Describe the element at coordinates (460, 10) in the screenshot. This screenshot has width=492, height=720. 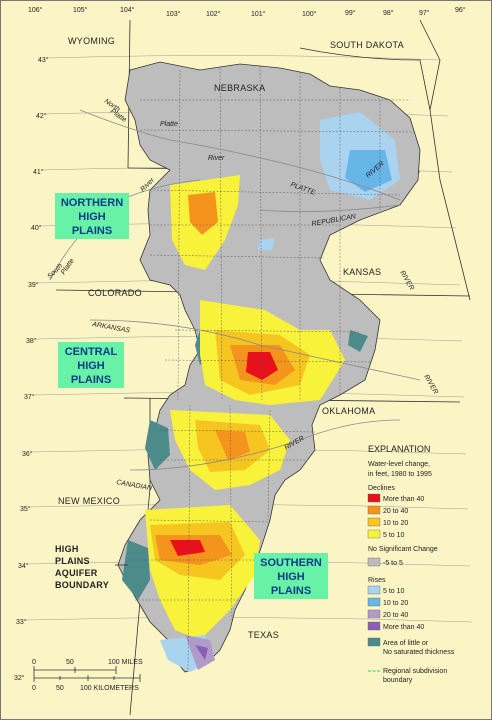
I see `lon-96: 96°` at that location.